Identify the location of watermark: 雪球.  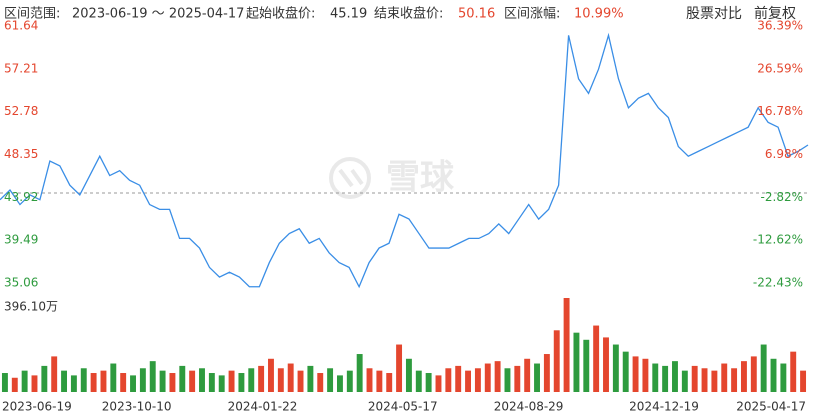
(392, 178).